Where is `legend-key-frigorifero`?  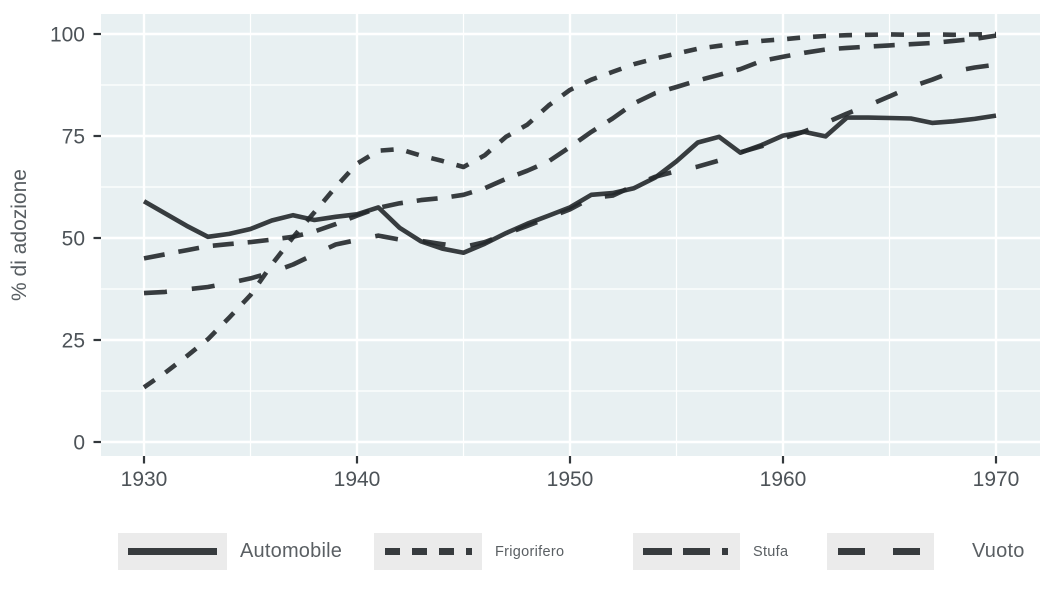 legend-key-frigorifero is located at coordinates (428, 551).